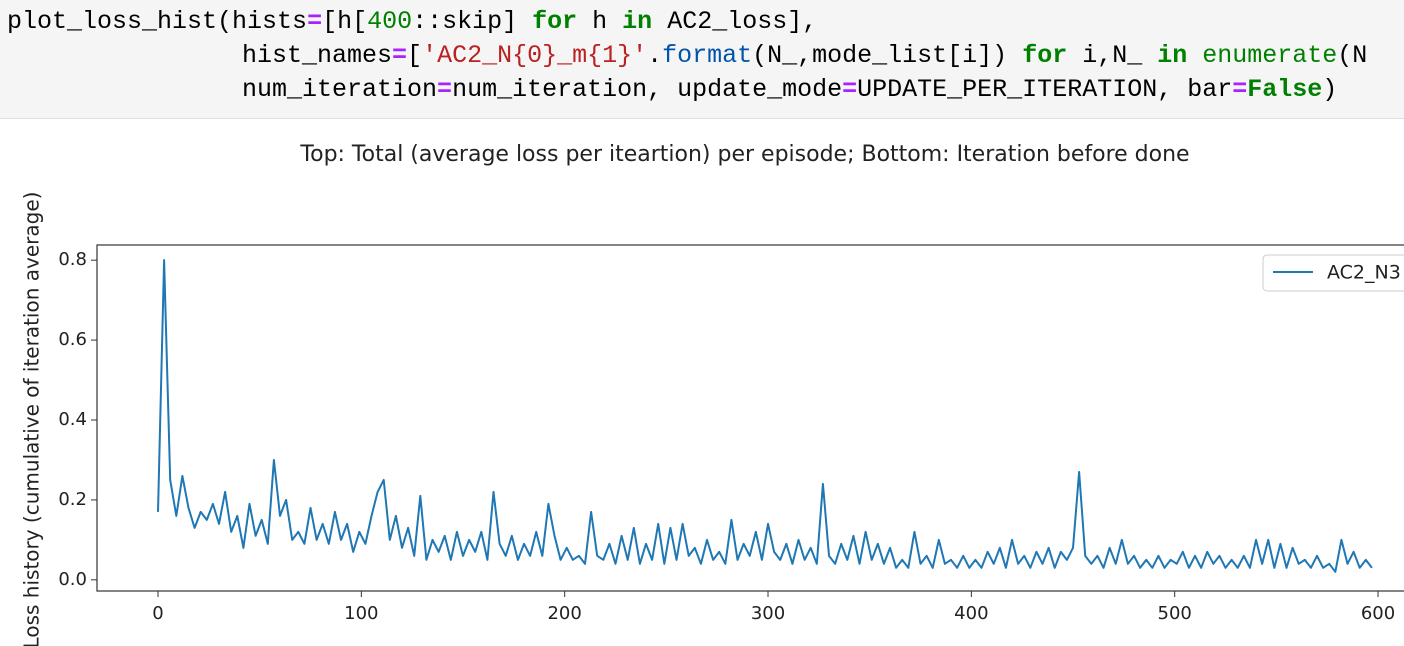  I want to click on code-token: [, so click(415, 55).